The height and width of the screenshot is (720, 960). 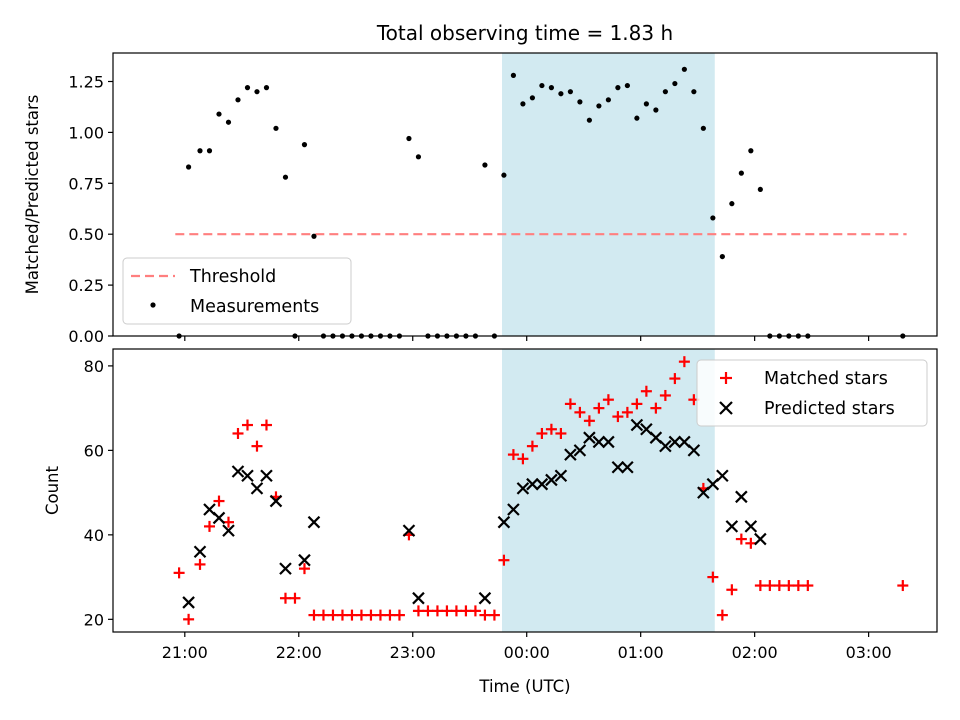 I want to click on top-legend: Threshold Measurements, so click(x=237, y=291).